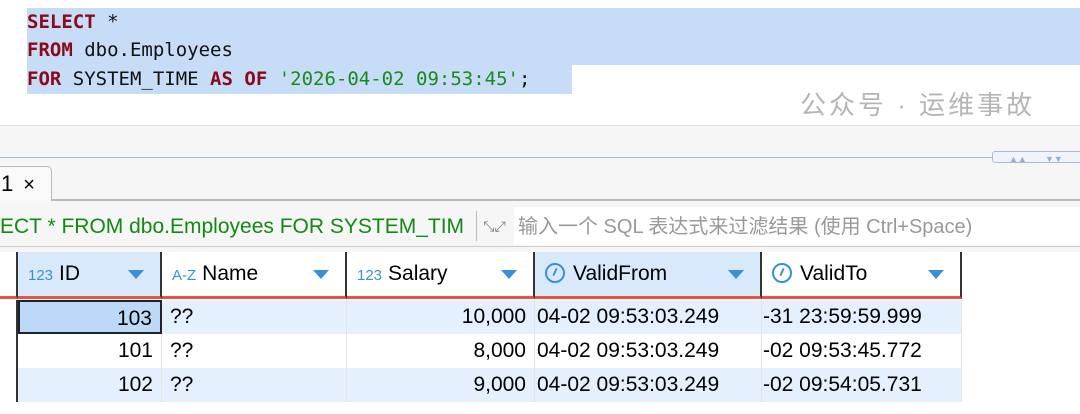 This screenshot has width=1080, height=414. I want to click on keyword: FOR, so click(44, 79).